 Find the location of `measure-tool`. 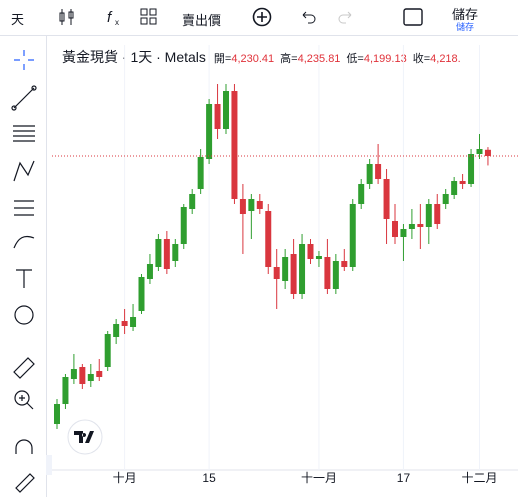

measure-tool is located at coordinates (24, 368).